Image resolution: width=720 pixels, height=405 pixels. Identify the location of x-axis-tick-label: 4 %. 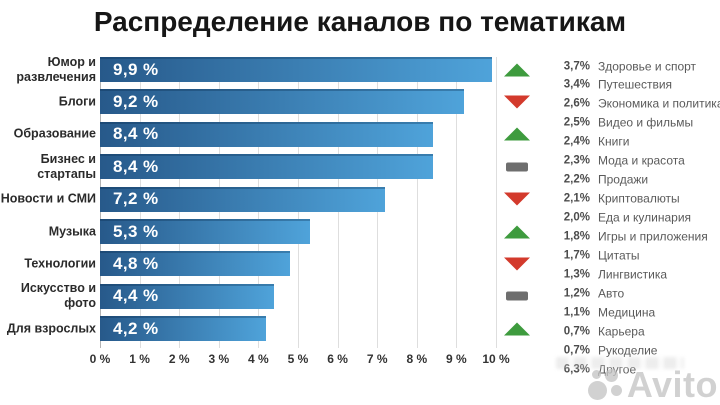
(258, 359).